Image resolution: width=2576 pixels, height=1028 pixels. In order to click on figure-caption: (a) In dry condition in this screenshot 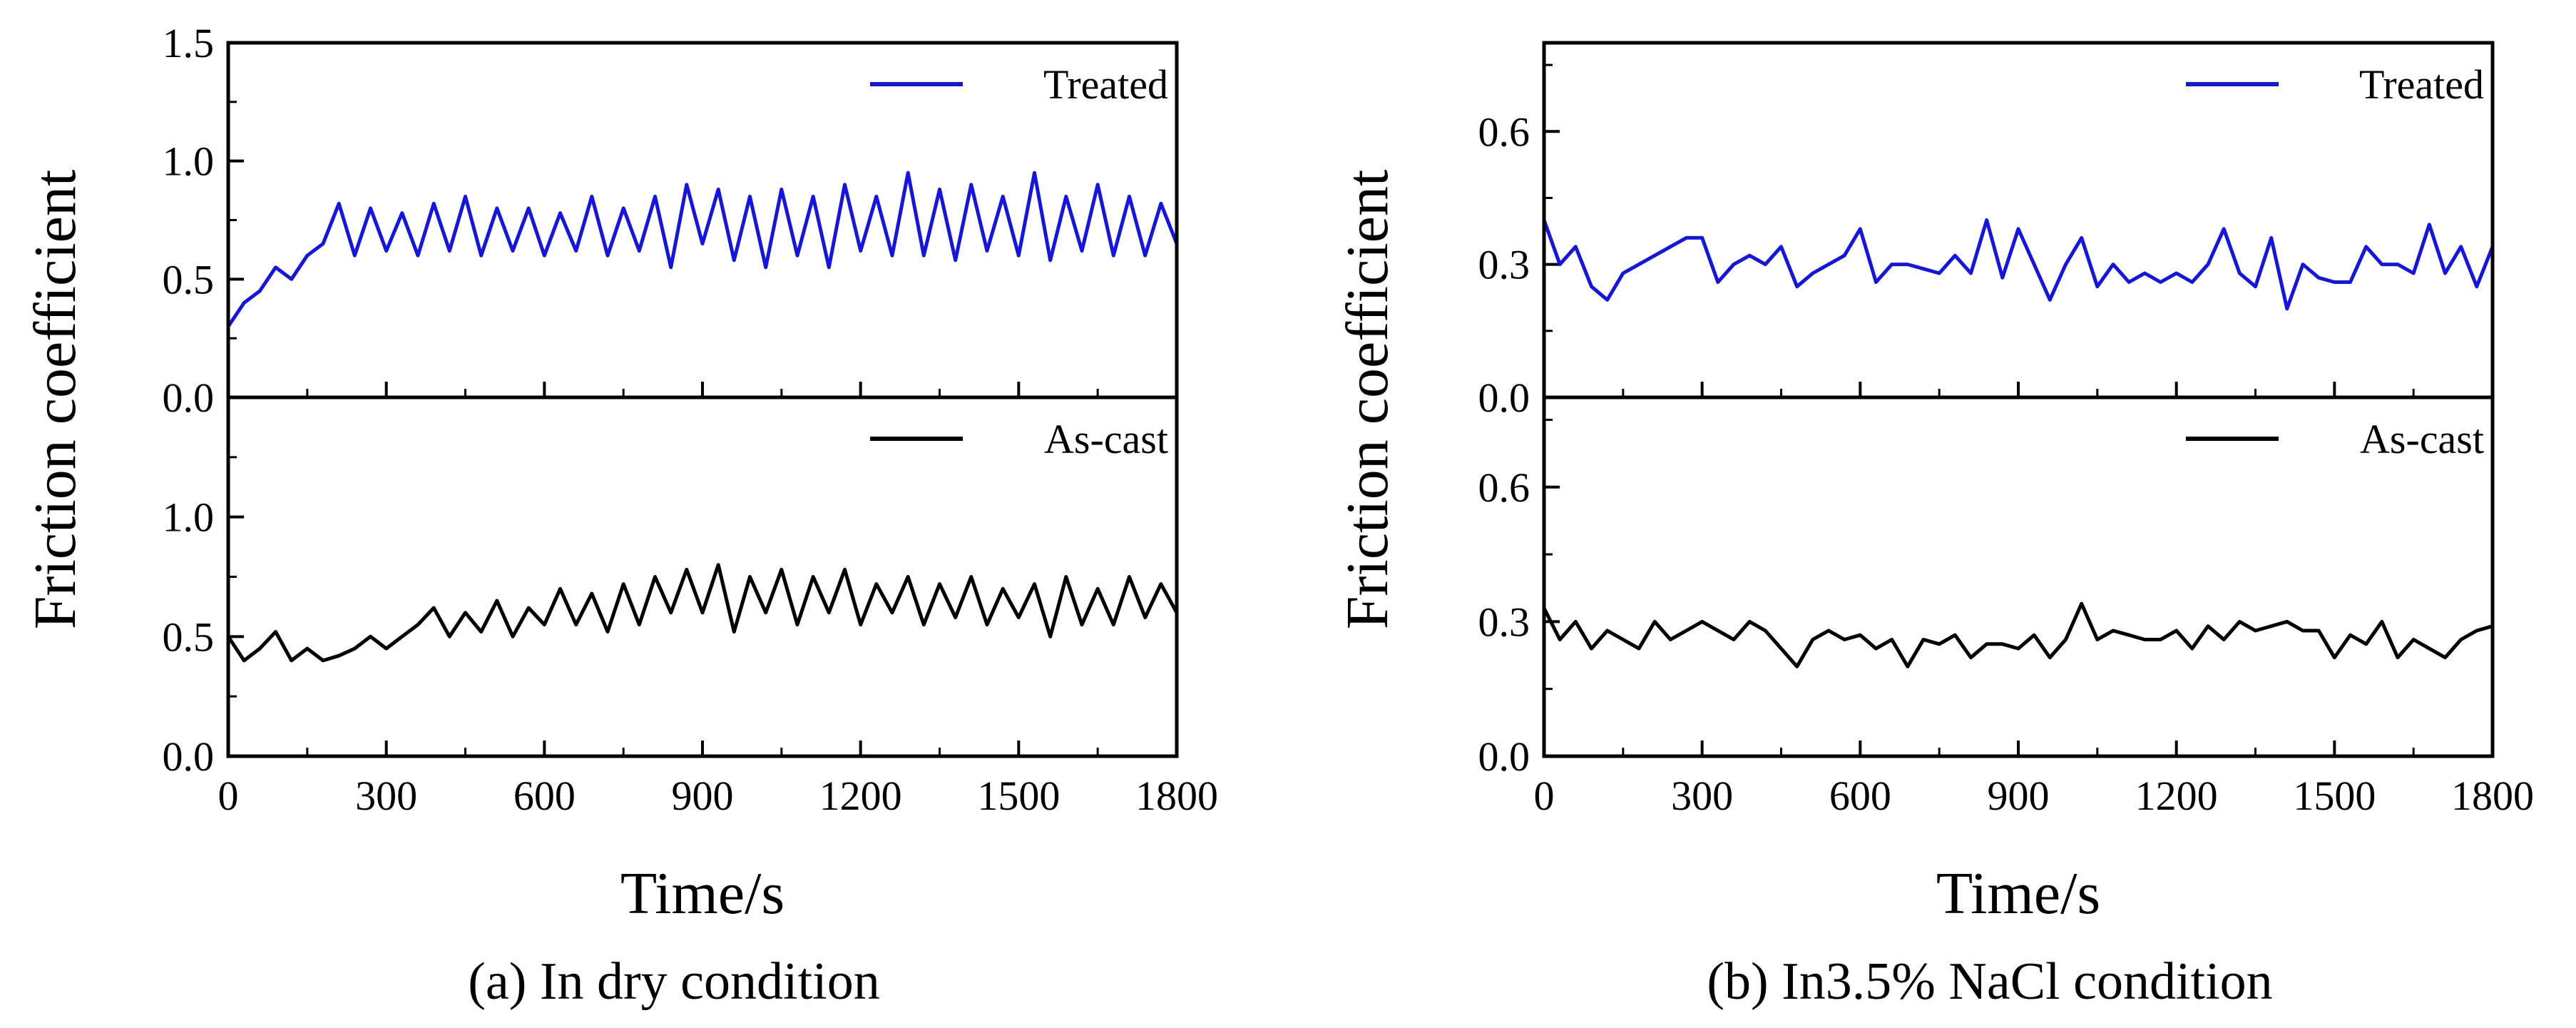, I will do `click(673, 981)`.